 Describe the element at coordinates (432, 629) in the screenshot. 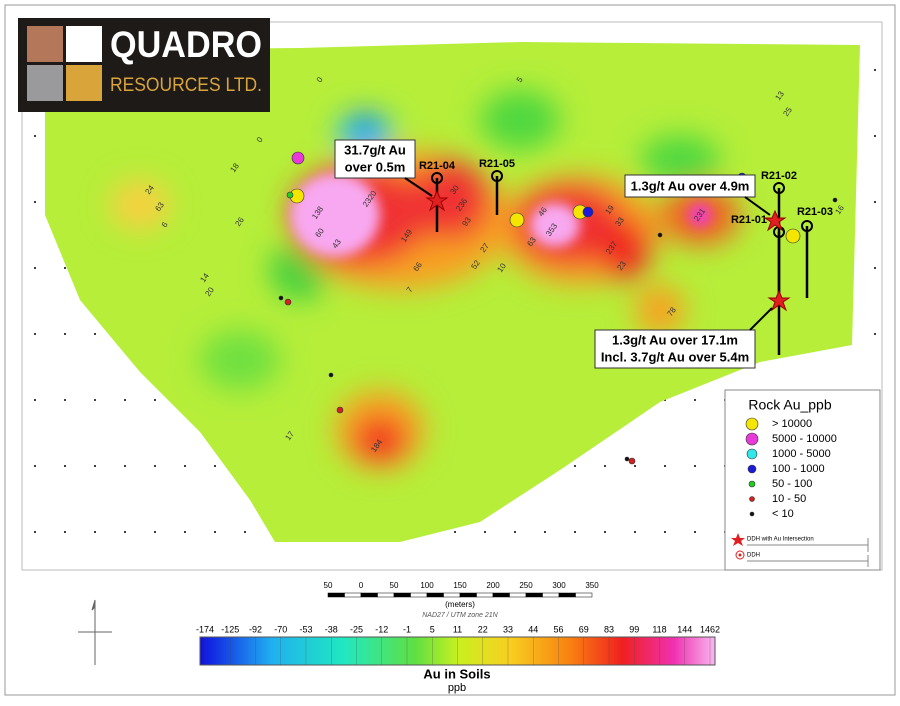

I see `colorbar-tick-label: 5` at that location.